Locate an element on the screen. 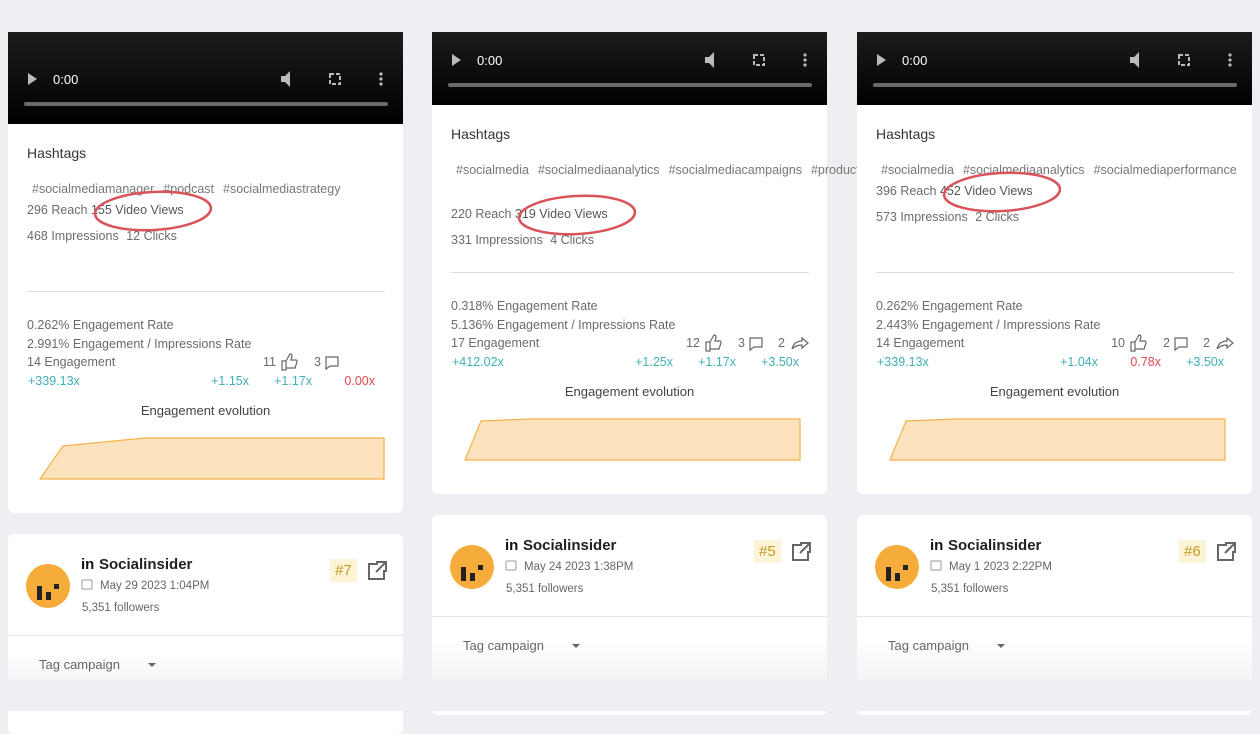 The height and width of the screenshot is (734, 1260). engagement-rate: 0.318% Engagement Rate is located at coordinates (524, 306).